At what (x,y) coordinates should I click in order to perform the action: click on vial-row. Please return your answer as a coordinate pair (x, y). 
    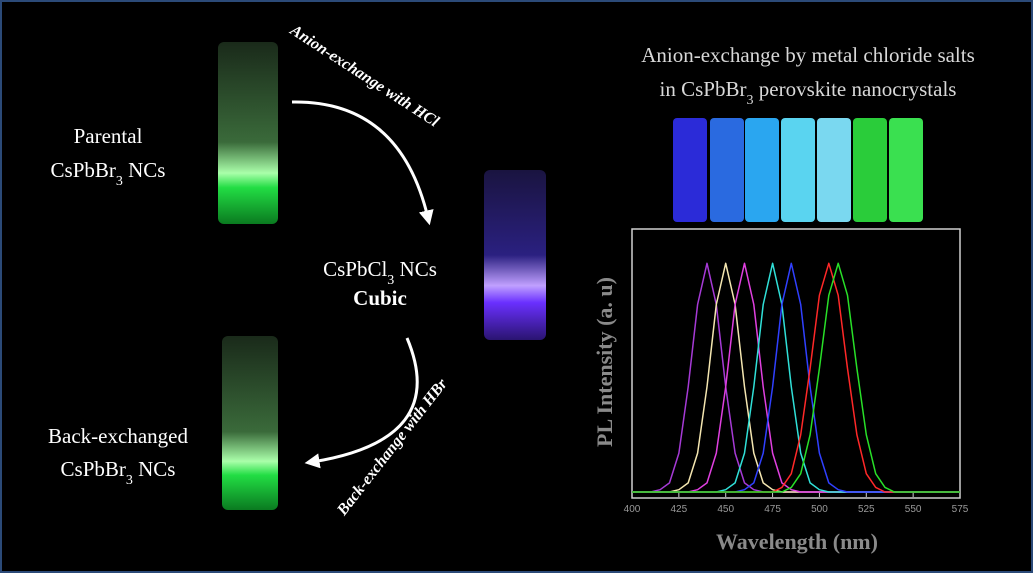
    Looking at the image, I should click on (798, 170).